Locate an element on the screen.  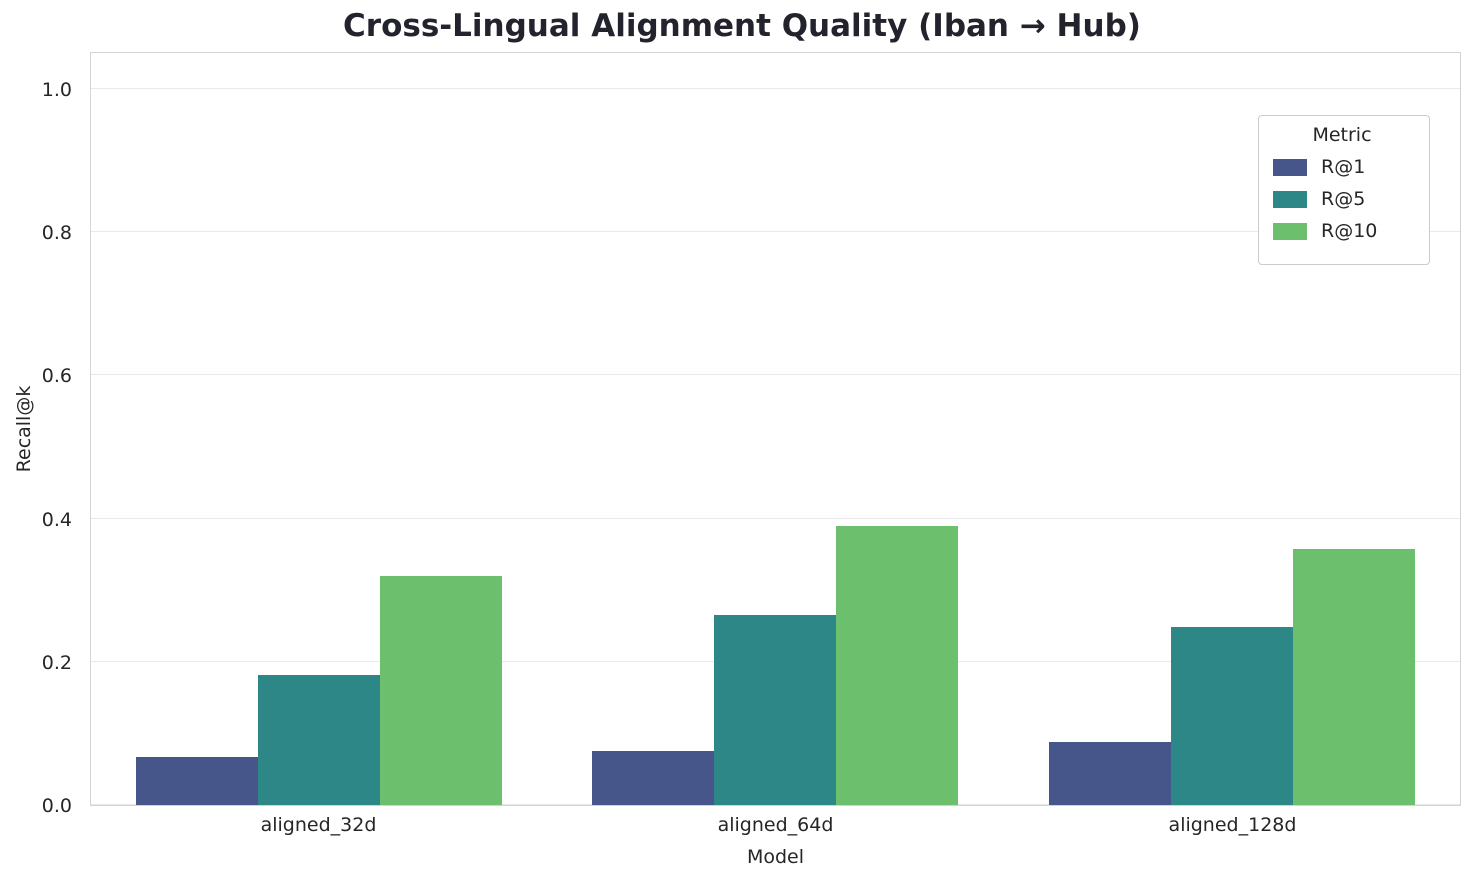
x-axis-ticks: aligned_32d aligned_64d aligned_128d is located at coordinates (775, 825).